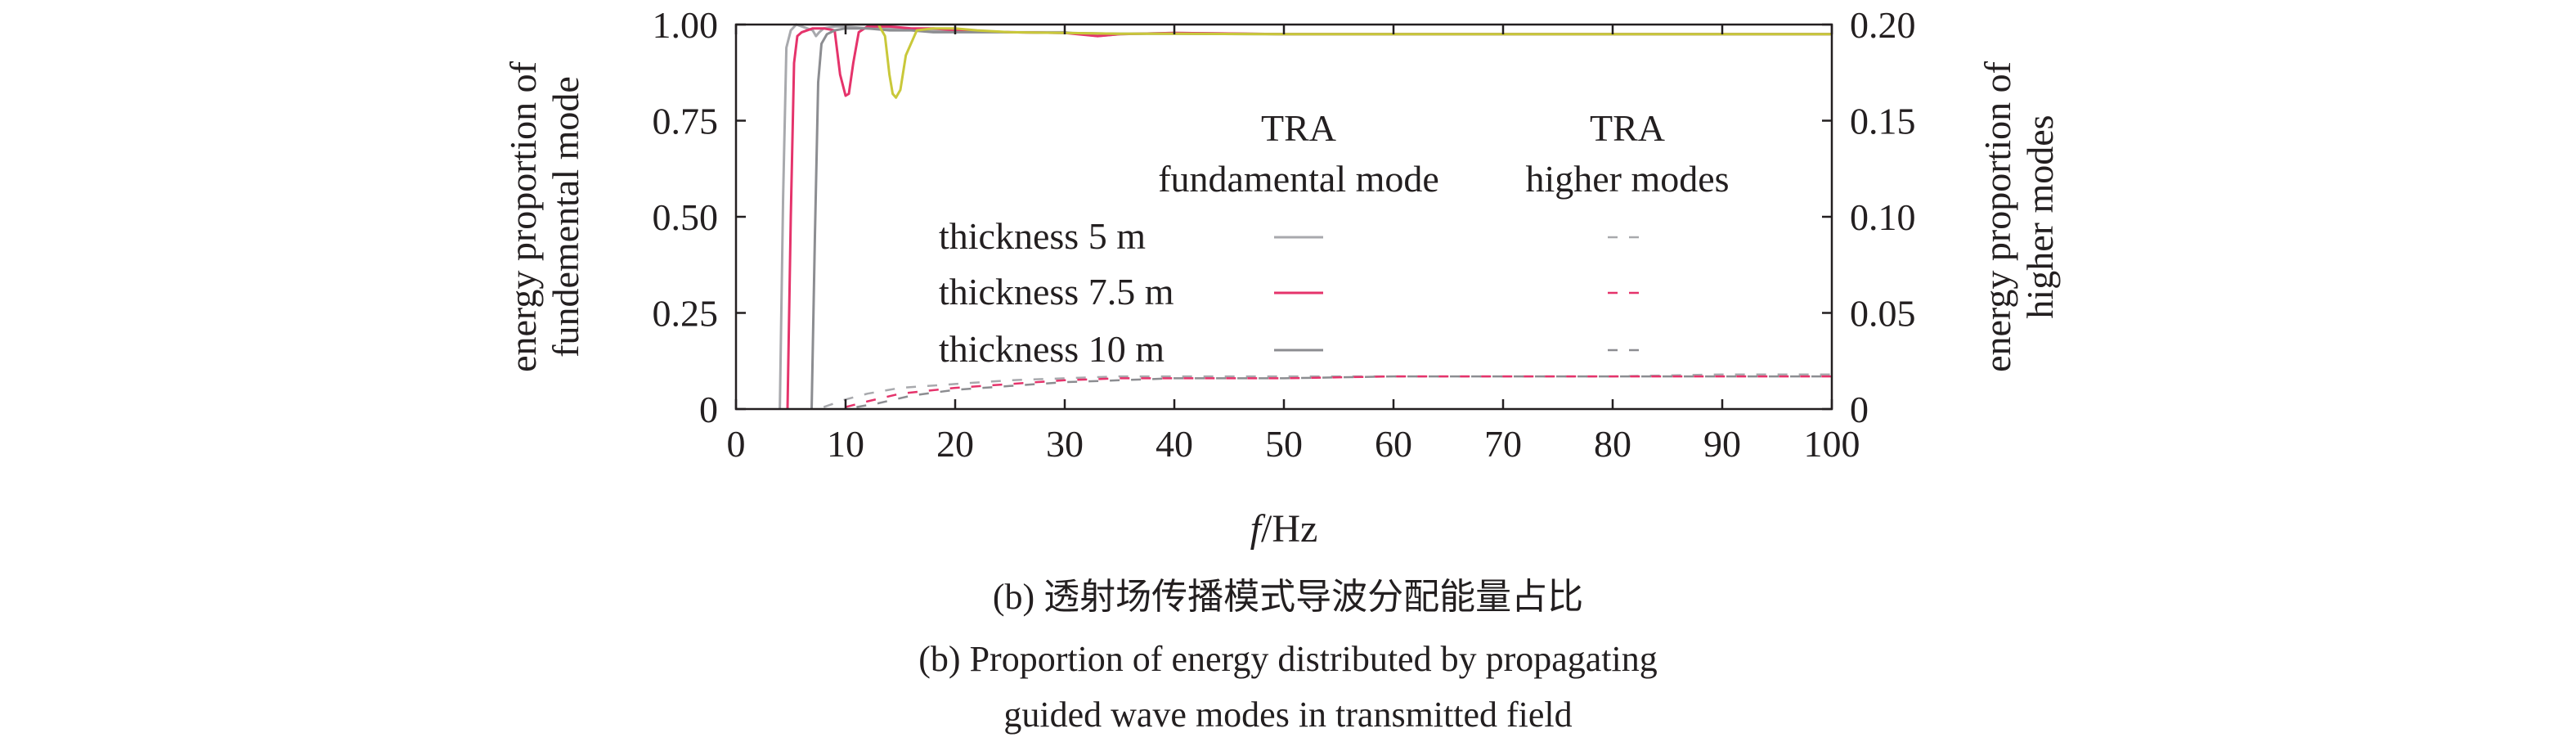 The width and height of the screenshot is (2576, 742). What do you see at coordinates (1722, 444) in the screenshot?
I see `x-tick-label: 90` at bounding box center [1722, 444].